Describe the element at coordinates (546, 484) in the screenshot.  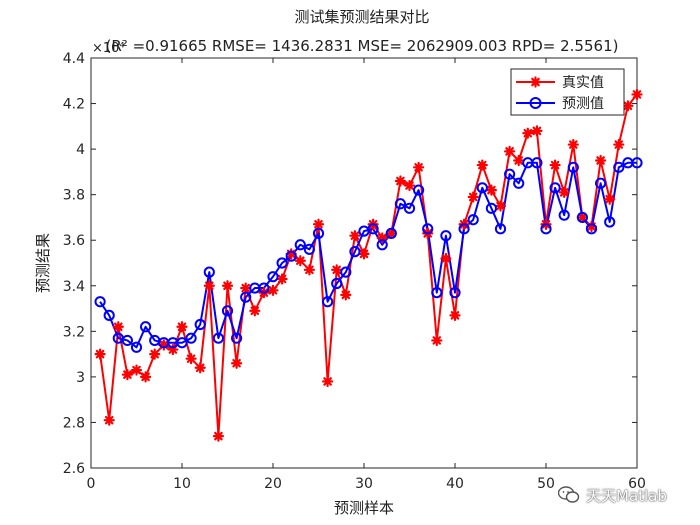
I see `x-tick-label: 50` at that location.